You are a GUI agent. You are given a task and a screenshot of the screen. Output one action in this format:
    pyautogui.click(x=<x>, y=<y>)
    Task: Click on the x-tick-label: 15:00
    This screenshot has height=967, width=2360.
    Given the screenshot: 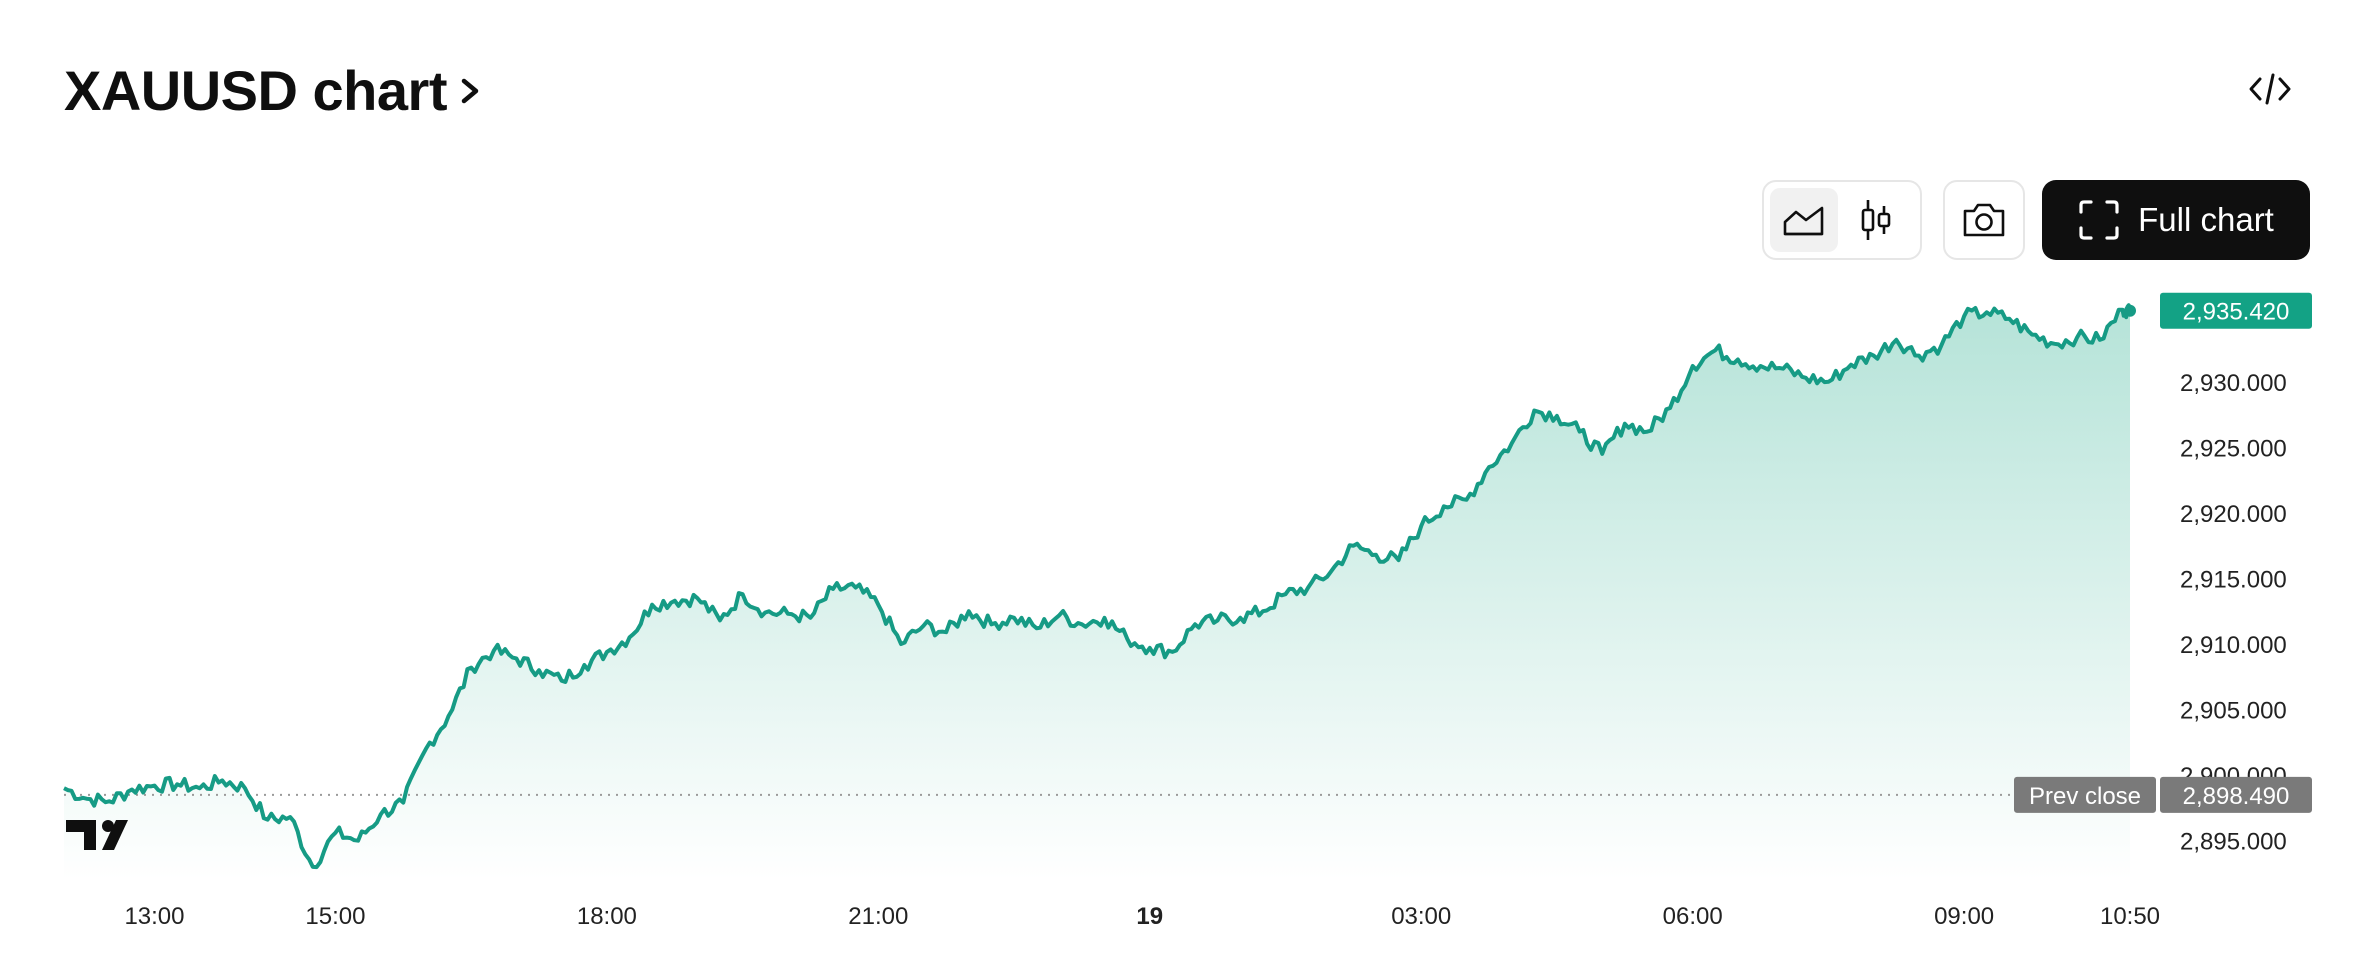 What is the action you would take?
    pyautogui.click(x=335, y=916)
    